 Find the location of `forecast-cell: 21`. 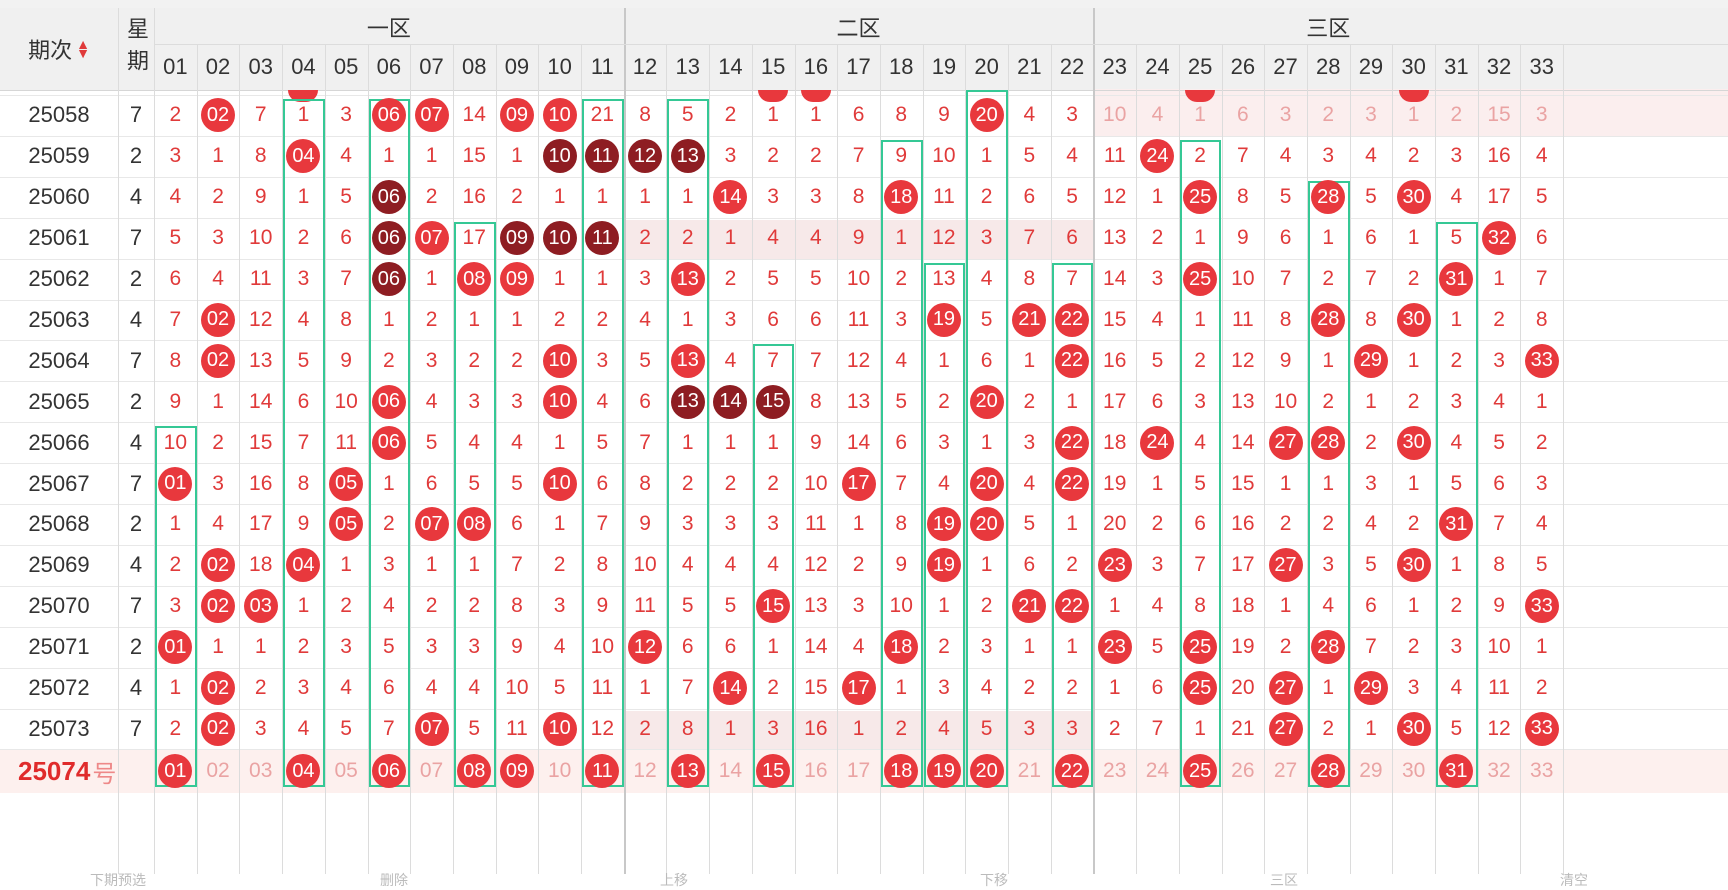

forecast-cell: 21 is located at coordinates (1029, 771).